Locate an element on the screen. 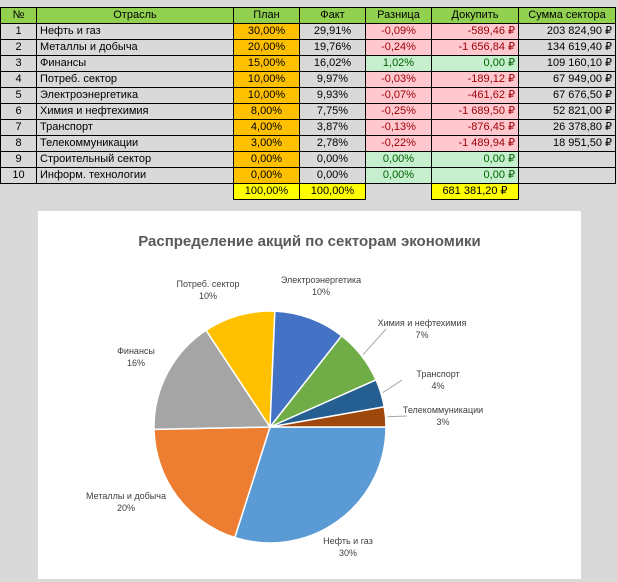 This screenshot has height=582, width=617. row-fact: 9,93% is located at coordinates (332, 95).